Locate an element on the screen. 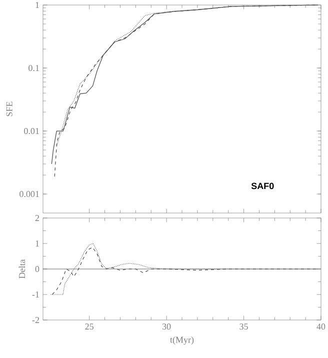 This screenshot has width=328, height=358. y-axis-title: Delta is located at coordinates (22, 268).